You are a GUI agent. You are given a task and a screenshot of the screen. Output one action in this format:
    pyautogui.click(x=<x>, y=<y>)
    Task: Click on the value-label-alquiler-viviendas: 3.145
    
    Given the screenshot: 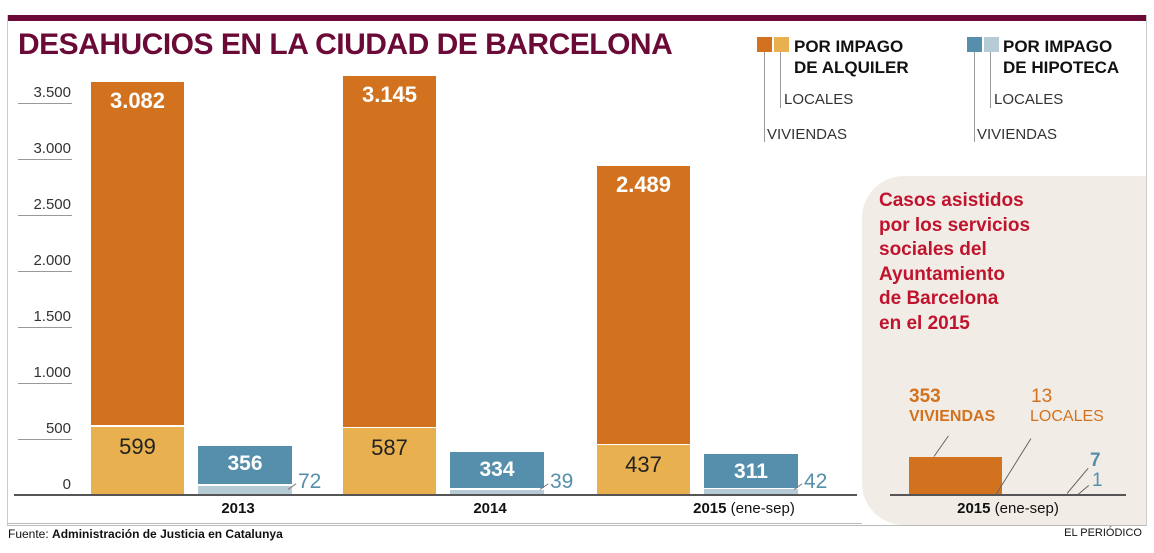 What is the action you would take?
    pyautogui.click(x=389, y=95)
    